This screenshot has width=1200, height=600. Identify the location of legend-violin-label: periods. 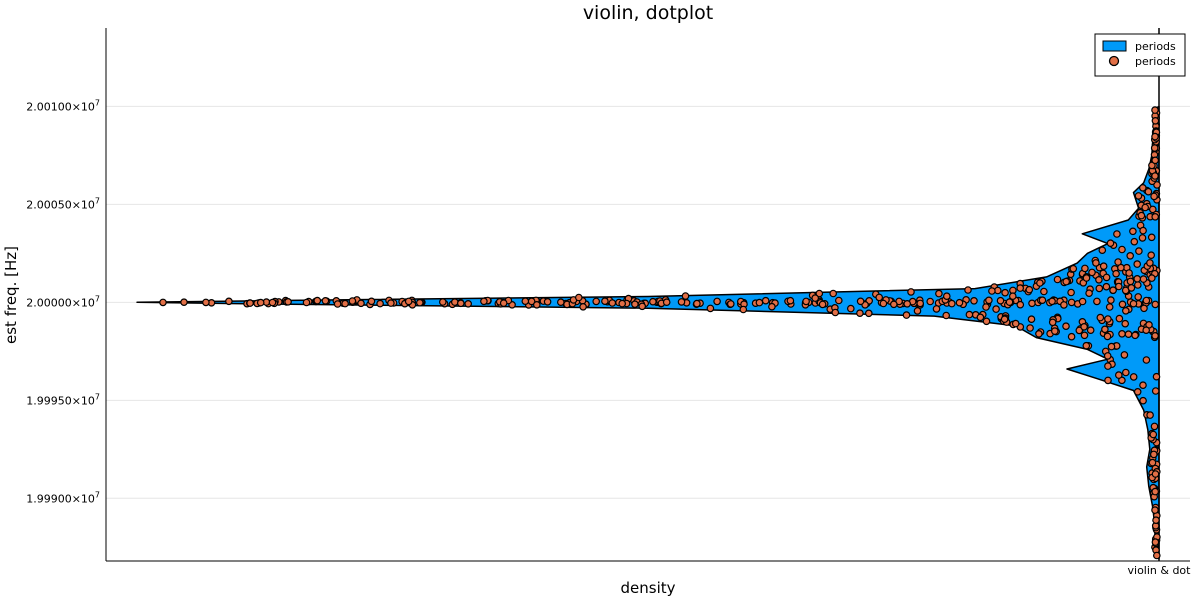
(1155, 46).